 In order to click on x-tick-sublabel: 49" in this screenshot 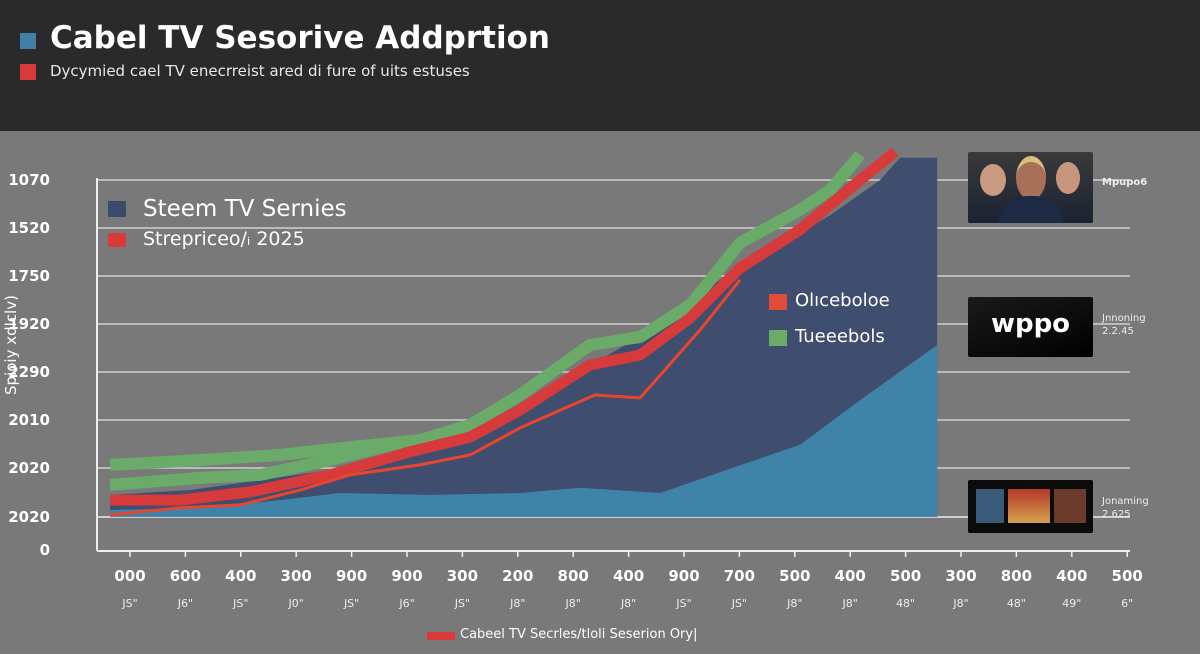, I will do `click(1072, 603)`.